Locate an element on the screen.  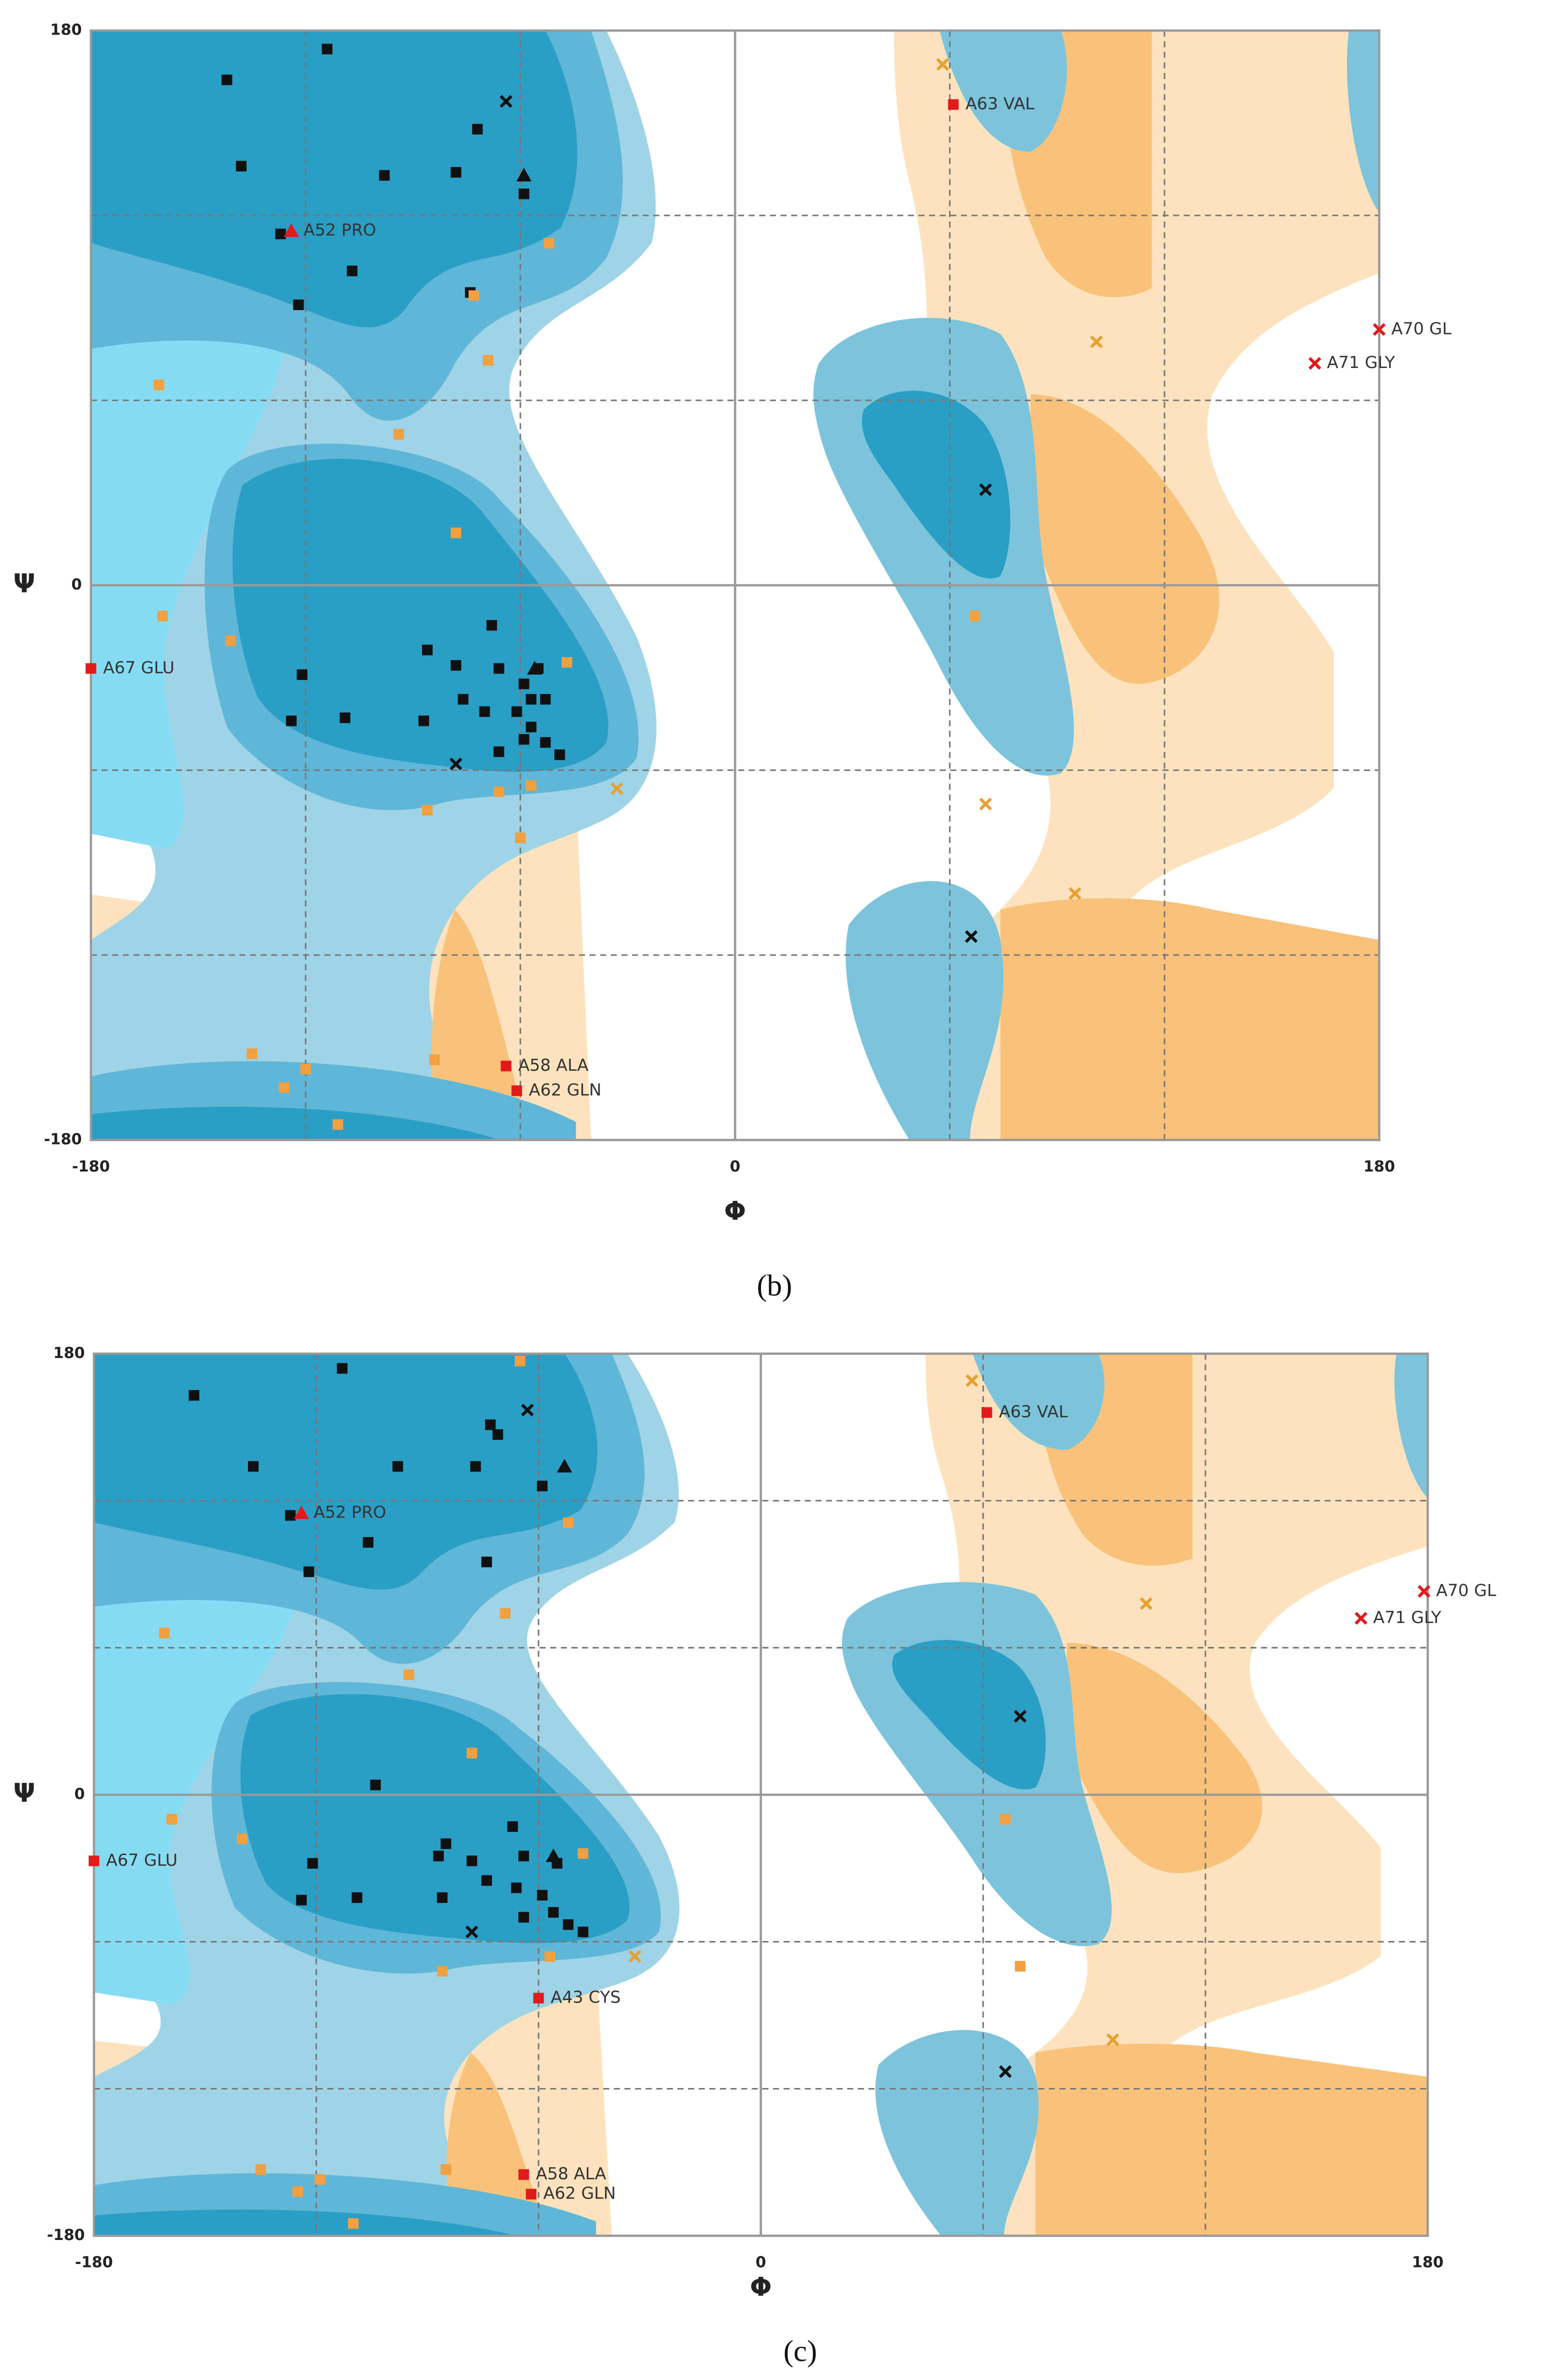
residue-label: A63 VAL is located at coordinates (1033, 1411).